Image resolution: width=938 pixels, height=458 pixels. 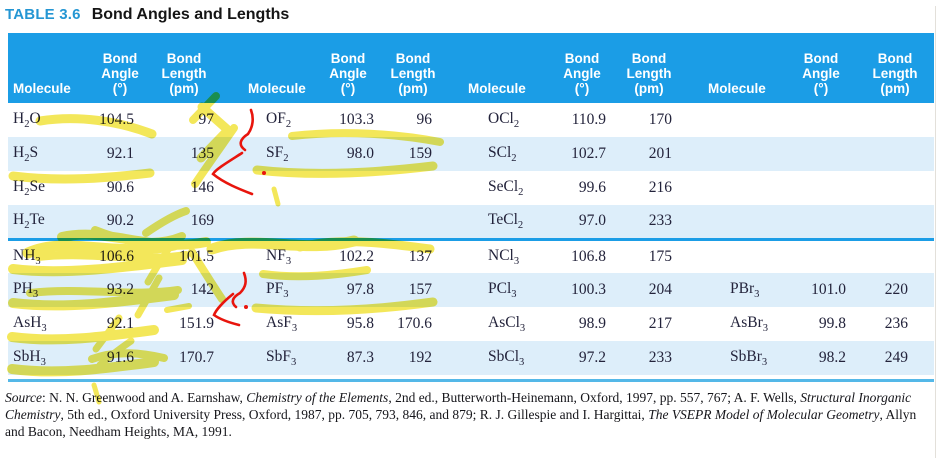 What do you see at coordinates (348, 255) in the screenshot?
I see `bond-angle-cell: 102.2` at bounding box center [348, 255].